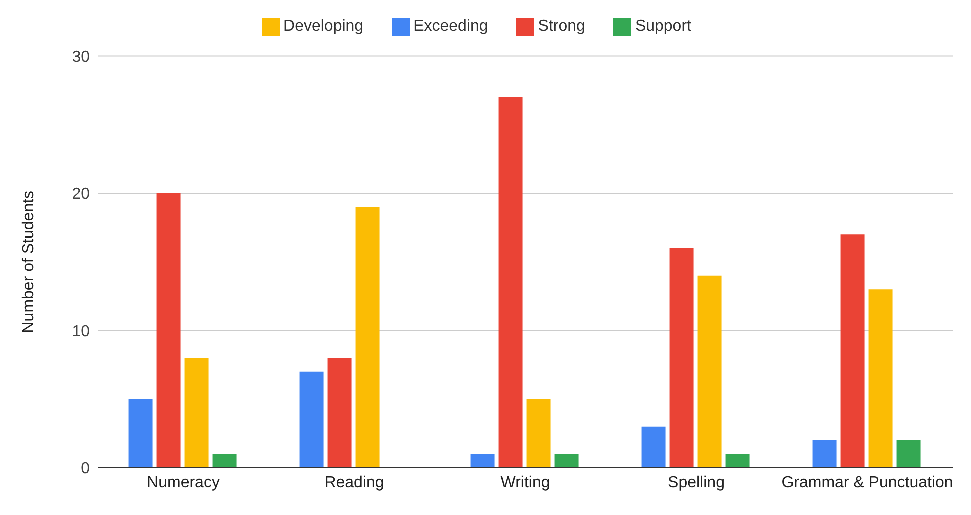 This screenshot has height=515, width=971. What do you see at coordinates (451, 27) in the screenshot?
I see `legend-label: Exceeding` at bounding box center [451, 27].